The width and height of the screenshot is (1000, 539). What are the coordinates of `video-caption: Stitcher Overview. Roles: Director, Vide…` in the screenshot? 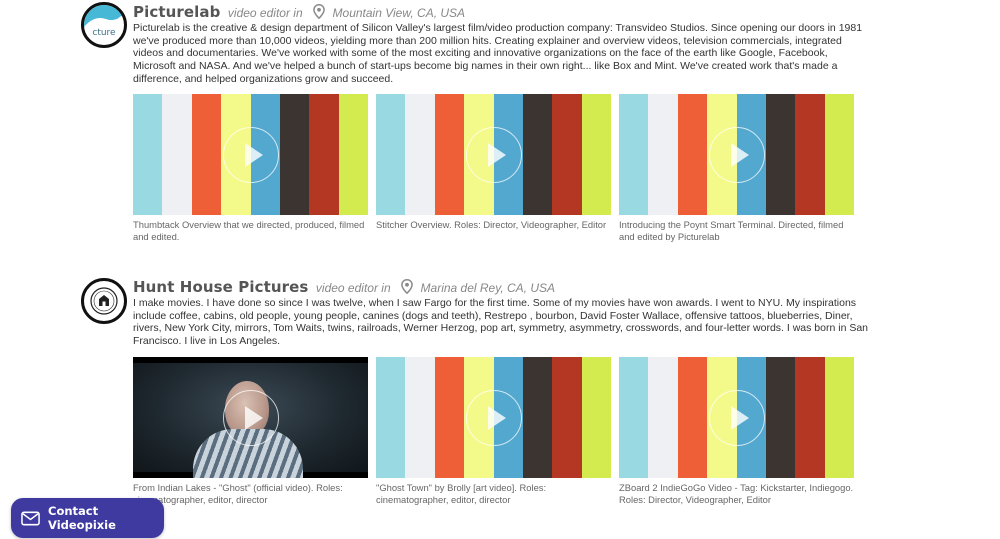 It's located at (491, 224).